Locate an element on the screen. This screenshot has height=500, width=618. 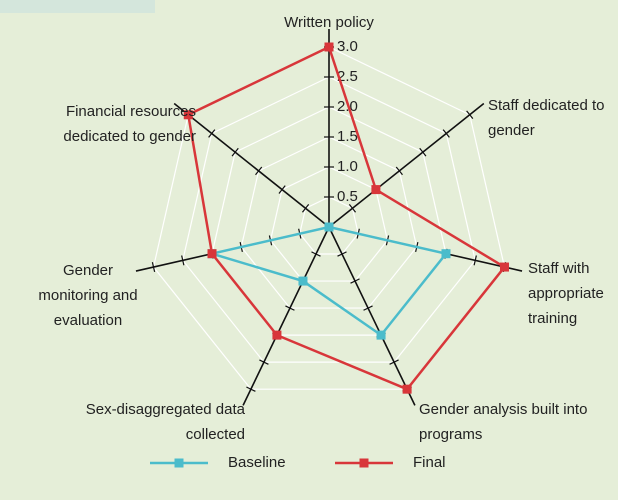
y-tick-label: 1.5 is located at coordinates (347, 136).